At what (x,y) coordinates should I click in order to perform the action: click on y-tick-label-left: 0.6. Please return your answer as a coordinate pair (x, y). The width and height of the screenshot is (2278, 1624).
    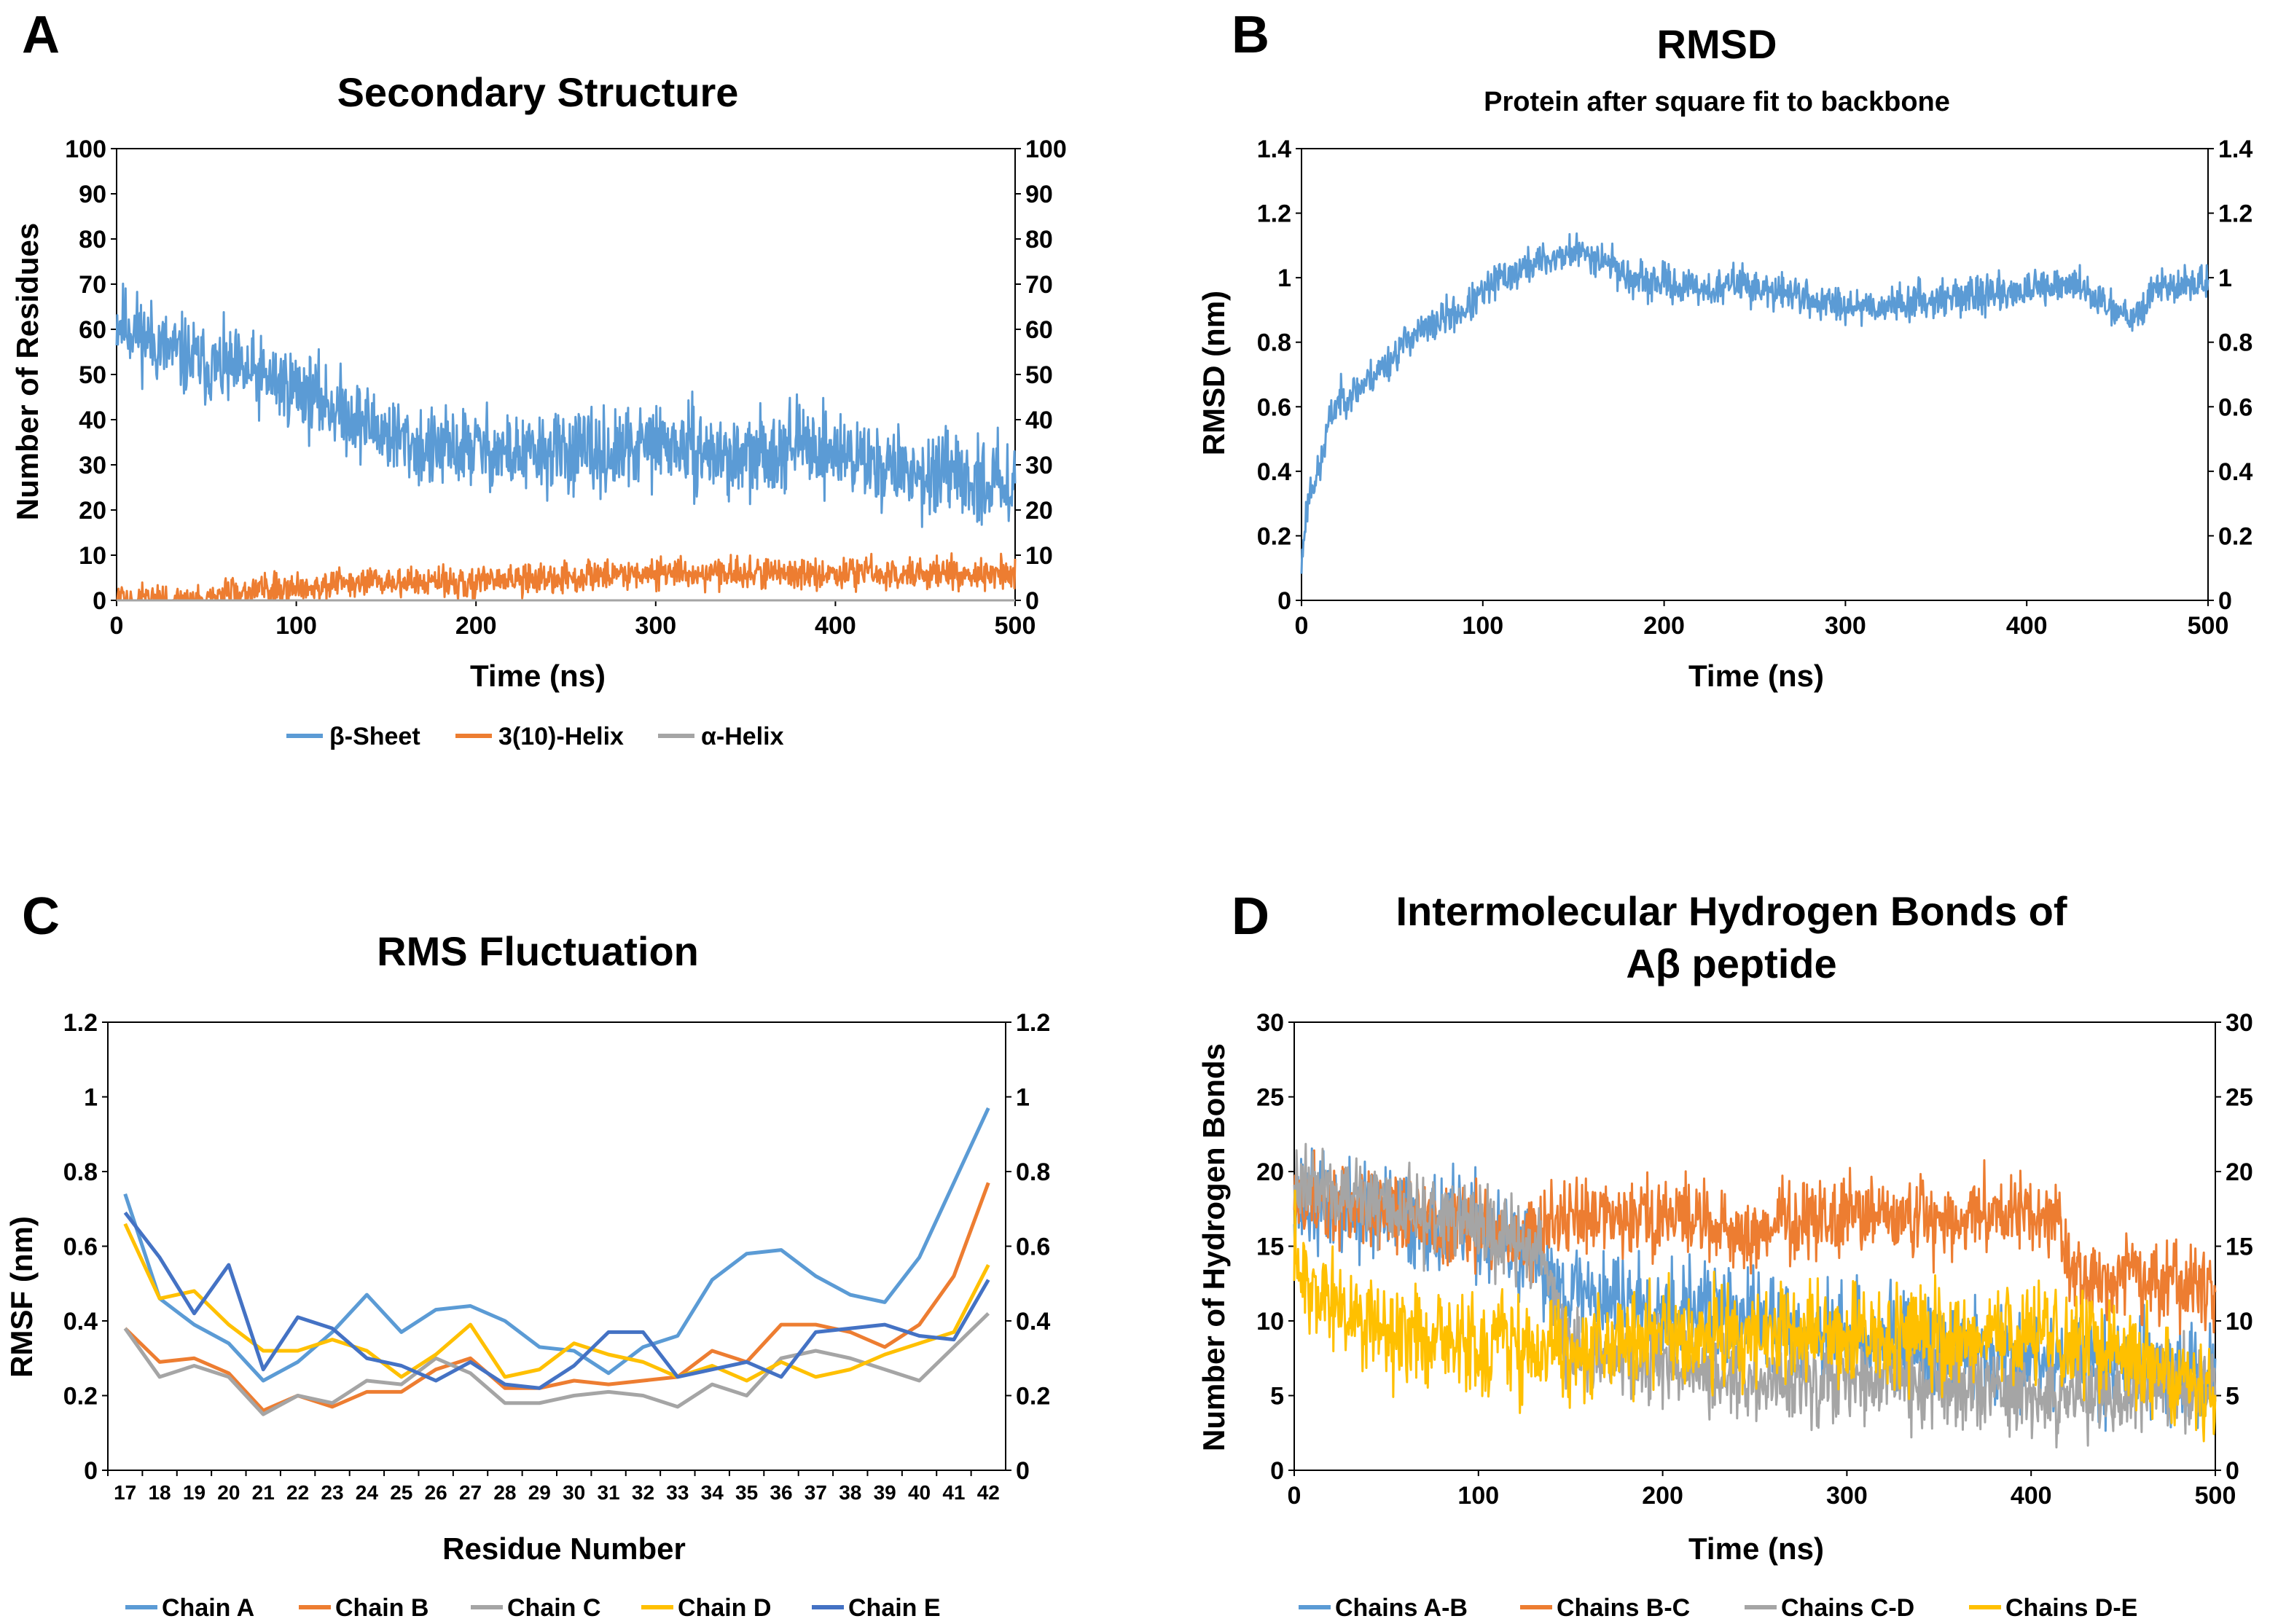
    Looking at the image, I should click on (1274, 407).